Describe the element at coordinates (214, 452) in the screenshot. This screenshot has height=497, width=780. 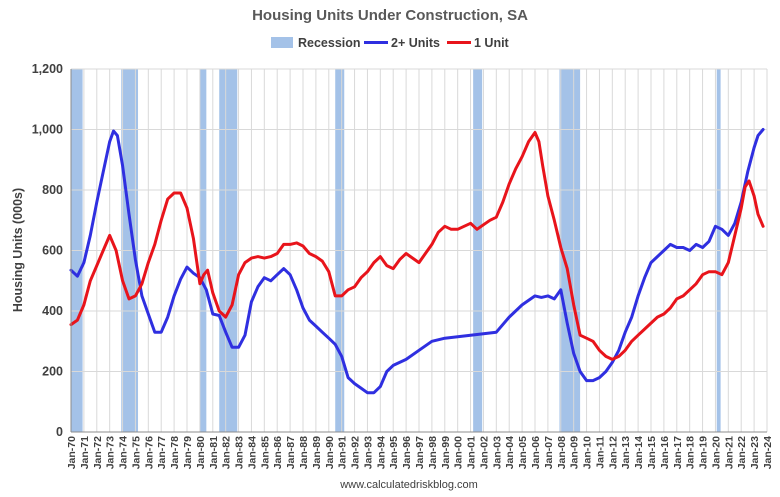
I see `x-tick-label: Jan-81` at that location.